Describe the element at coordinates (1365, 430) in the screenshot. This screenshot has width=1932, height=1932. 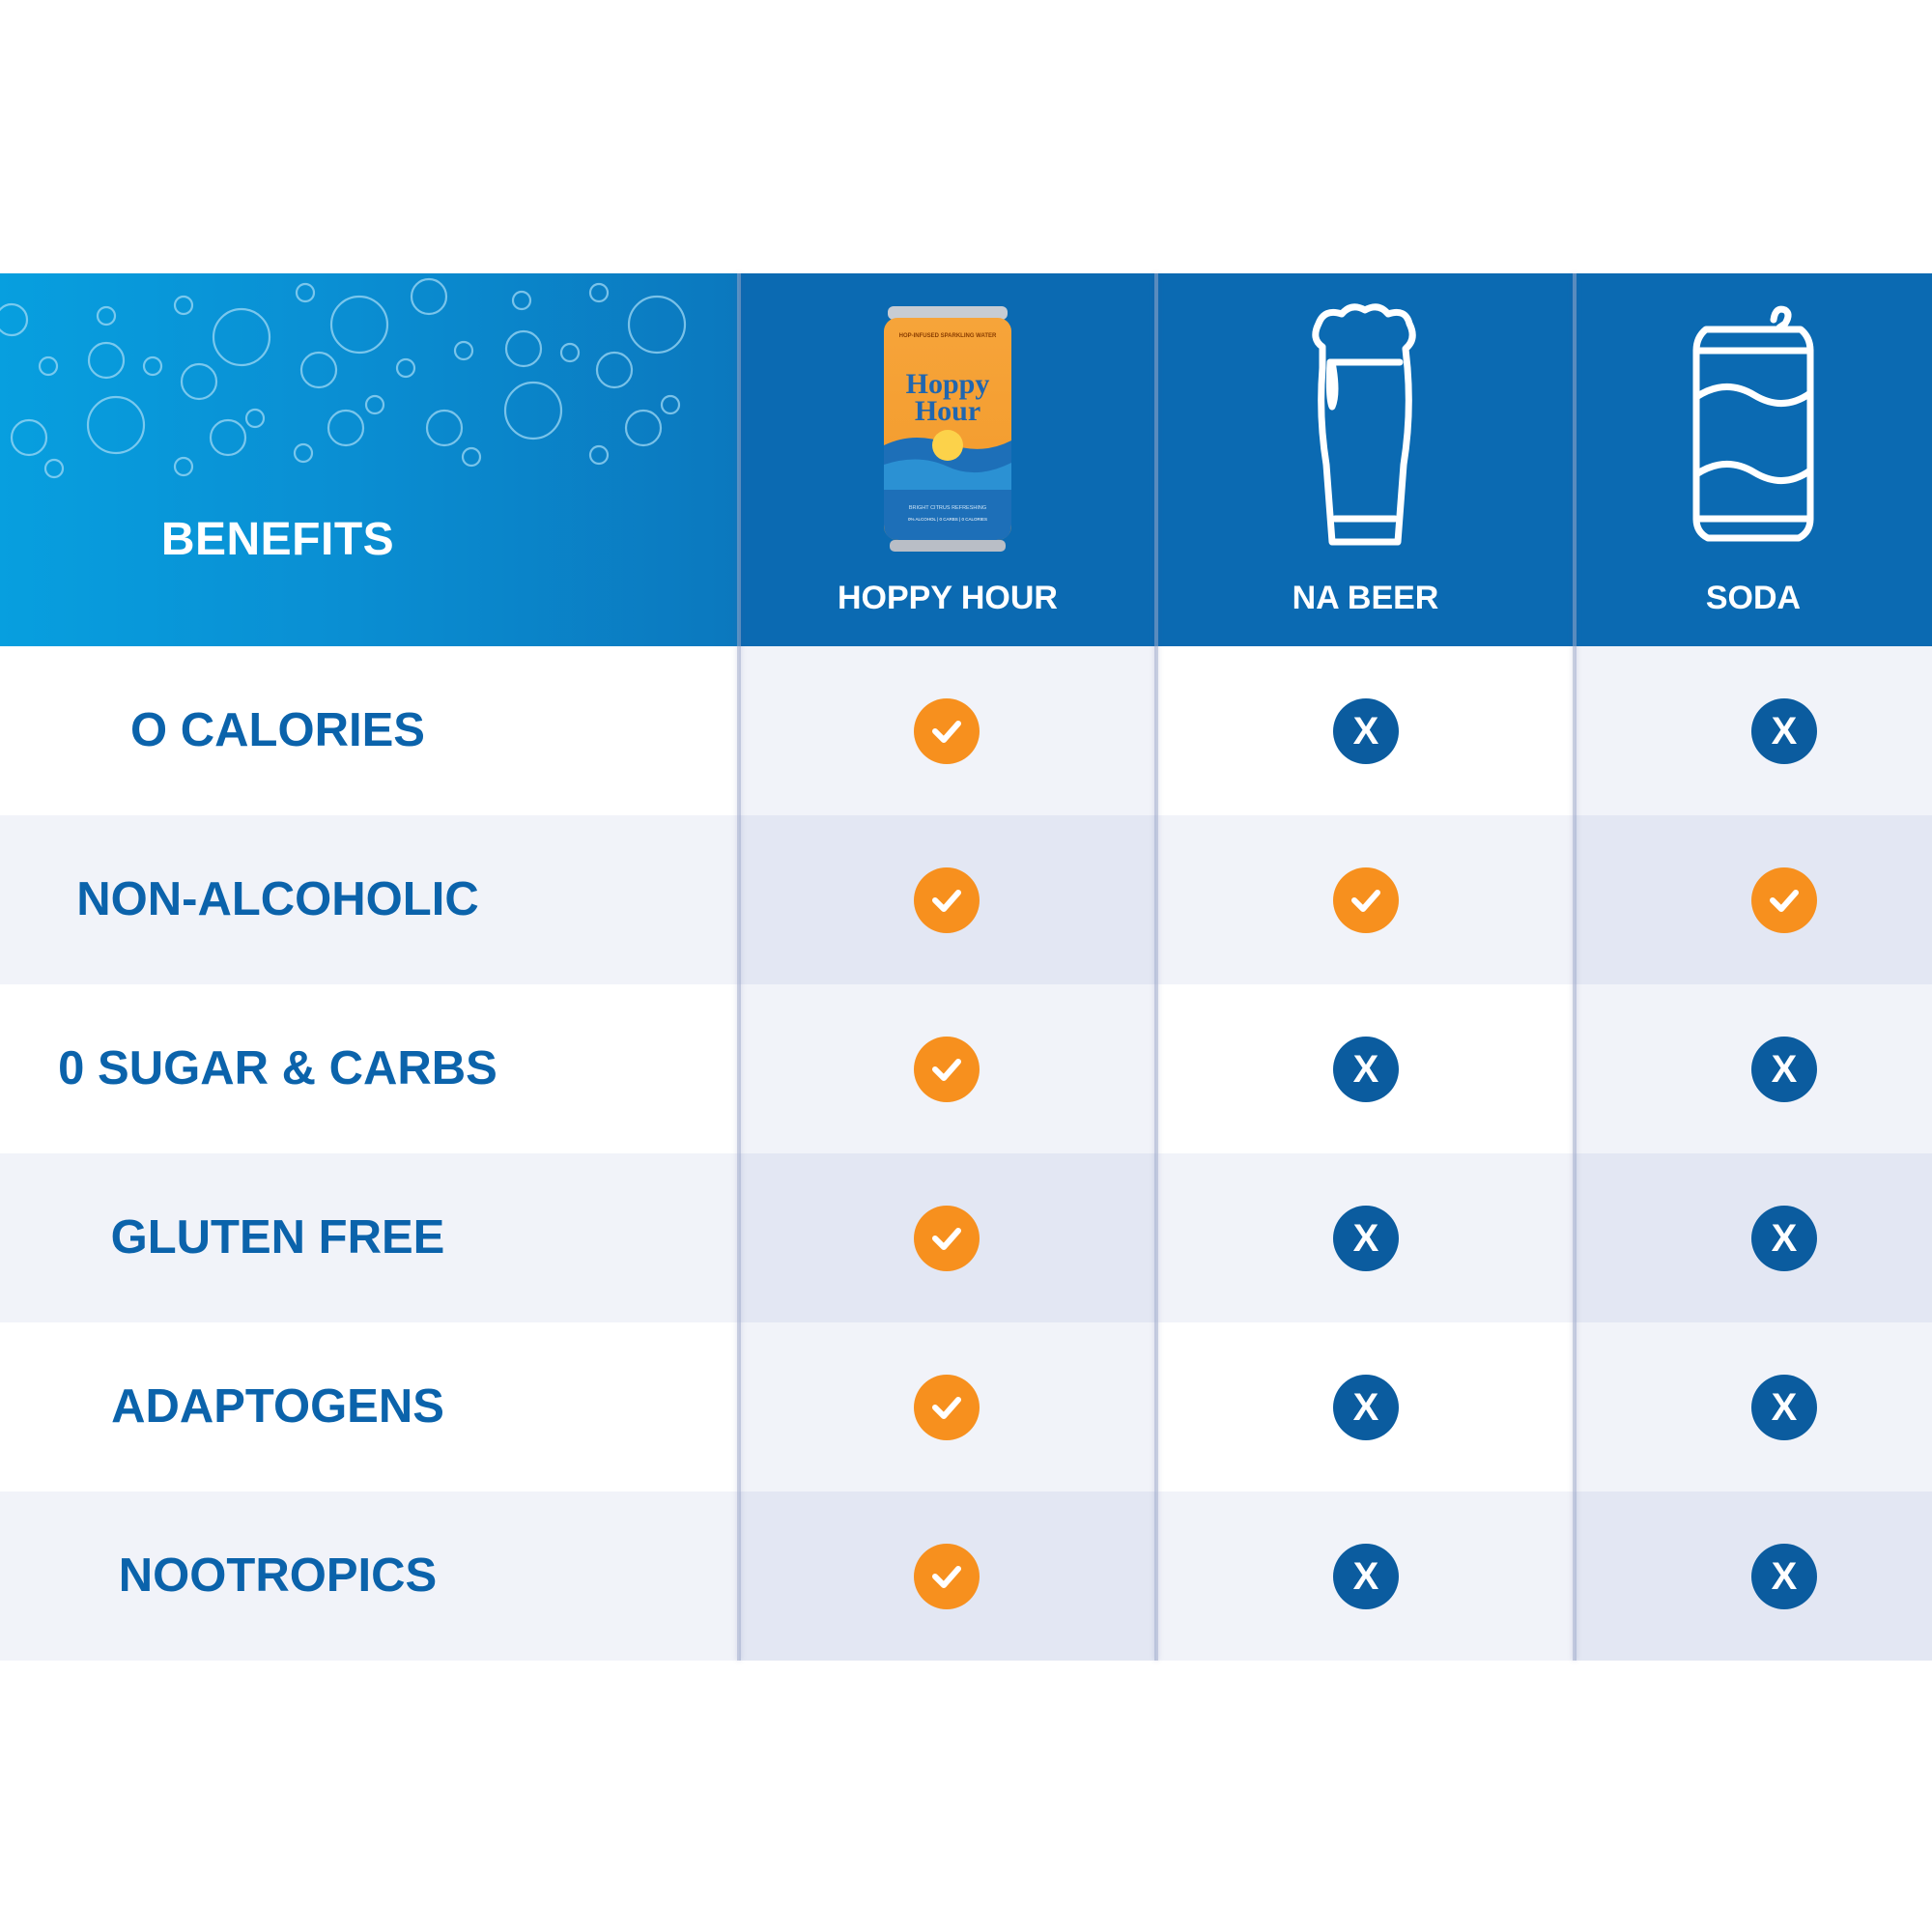
I see `beer-glass-icon` at that location.